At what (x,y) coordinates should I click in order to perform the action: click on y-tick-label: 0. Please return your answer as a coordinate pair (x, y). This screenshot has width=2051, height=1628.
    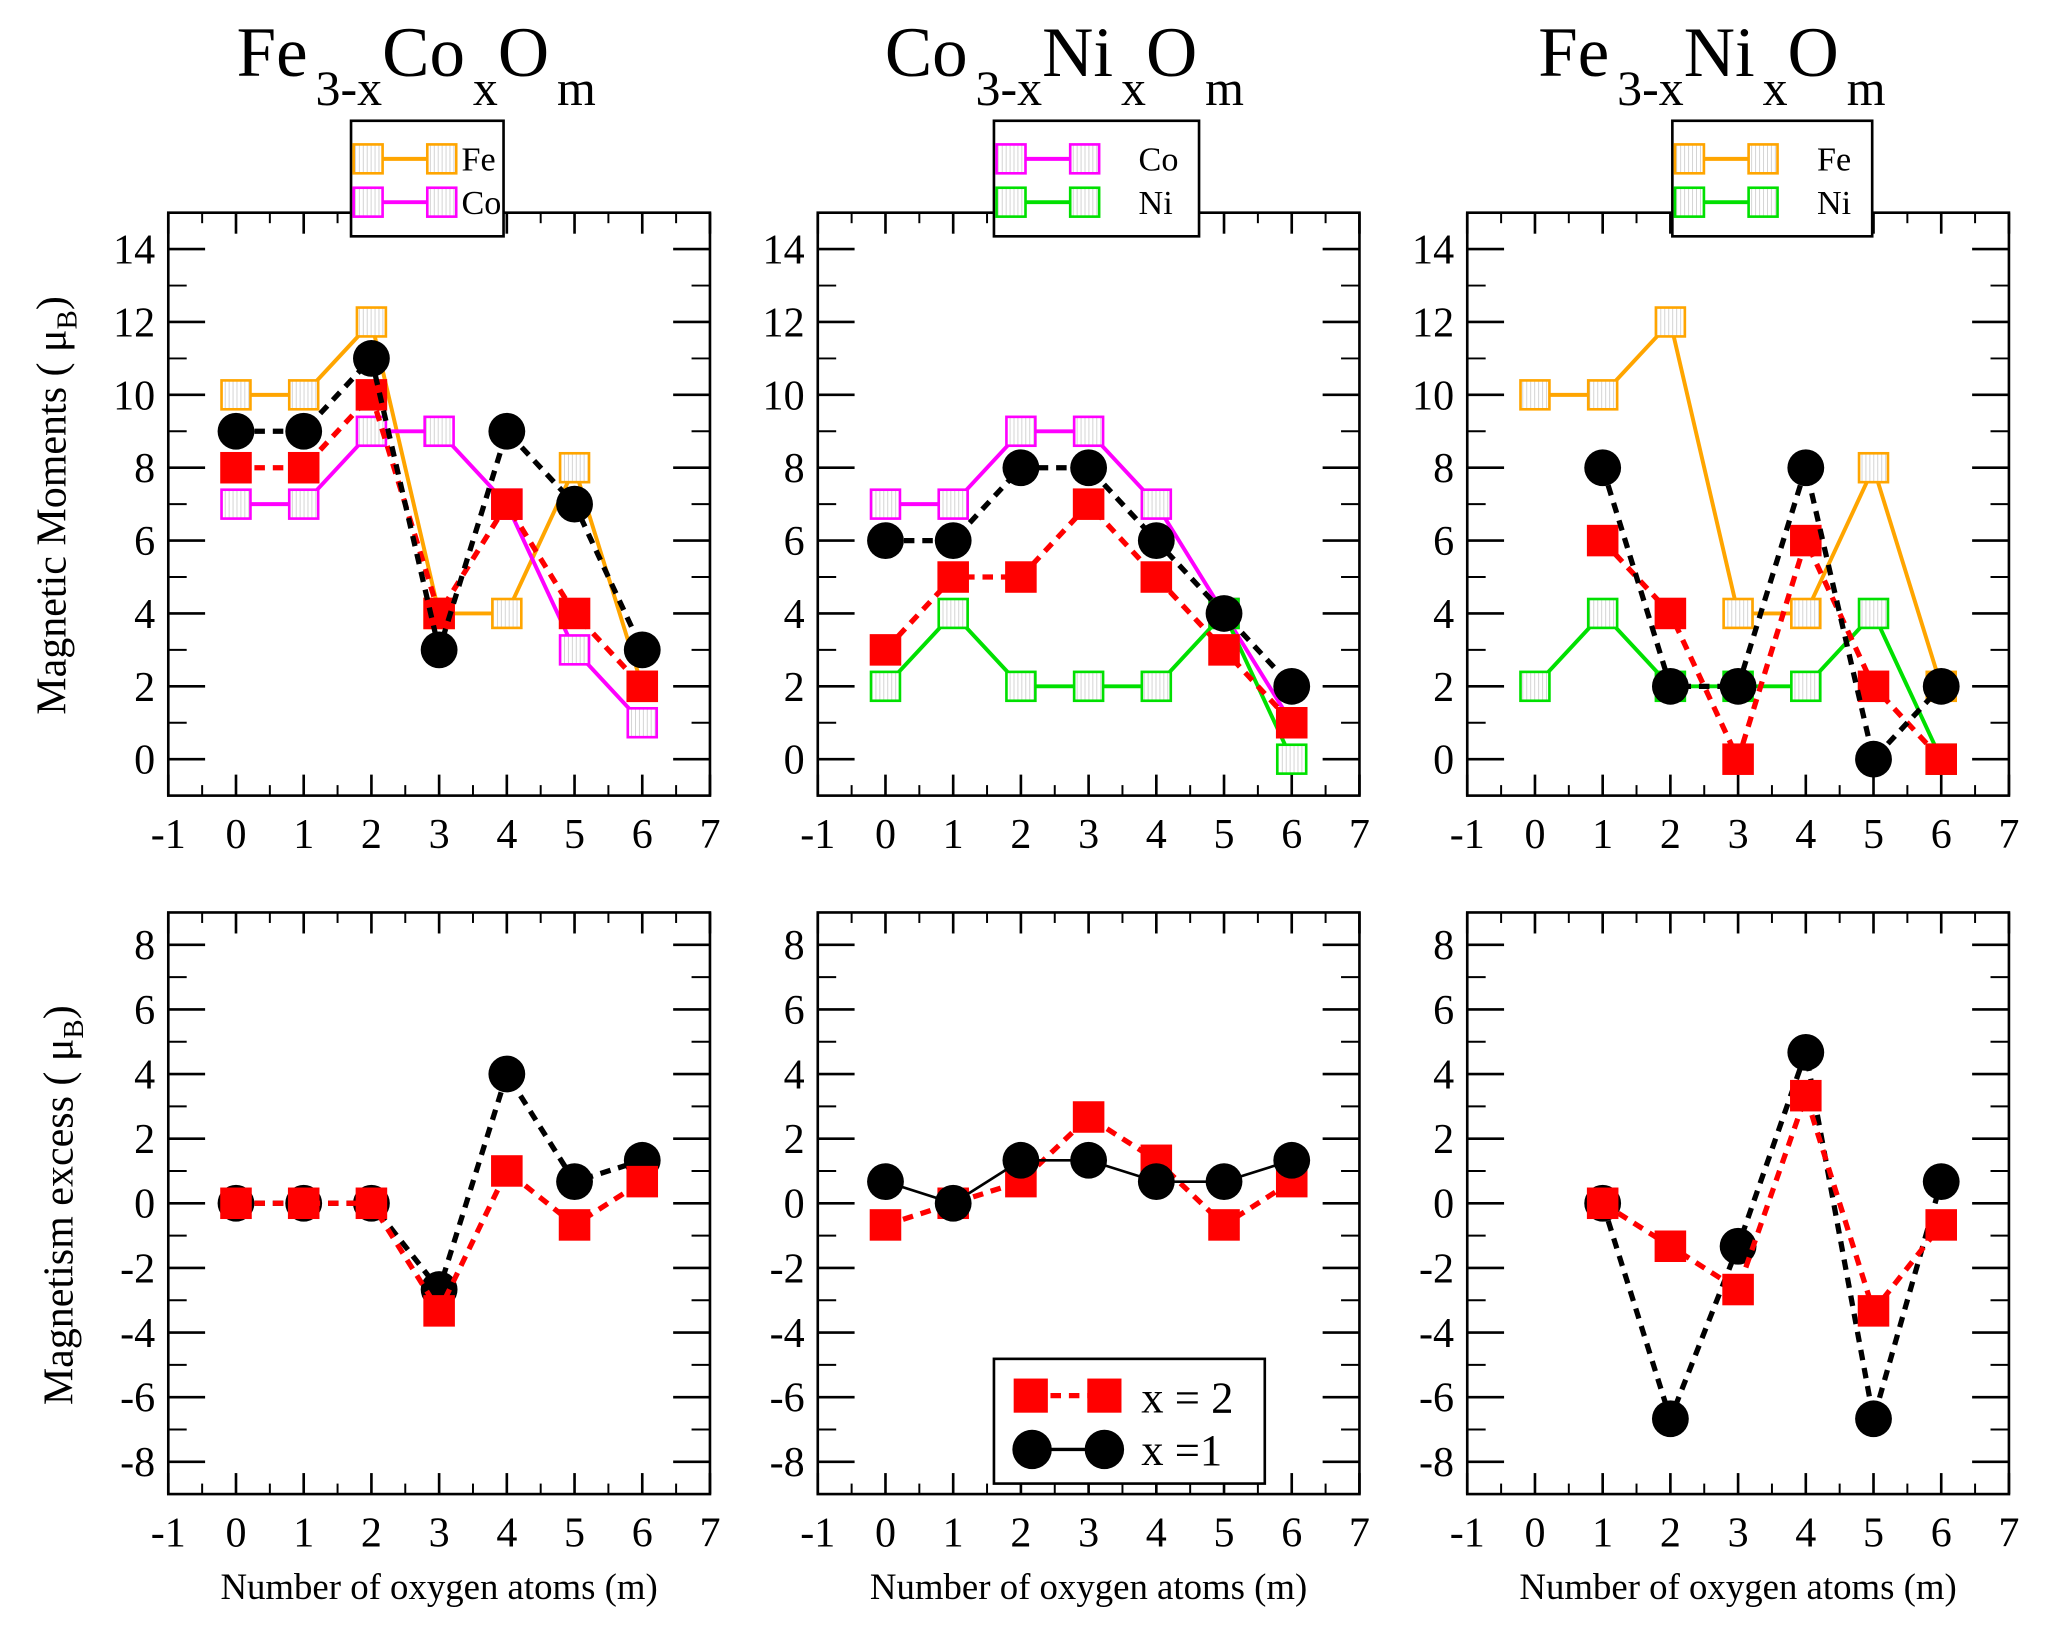
    Looking at the image, I should click on (144, 761).